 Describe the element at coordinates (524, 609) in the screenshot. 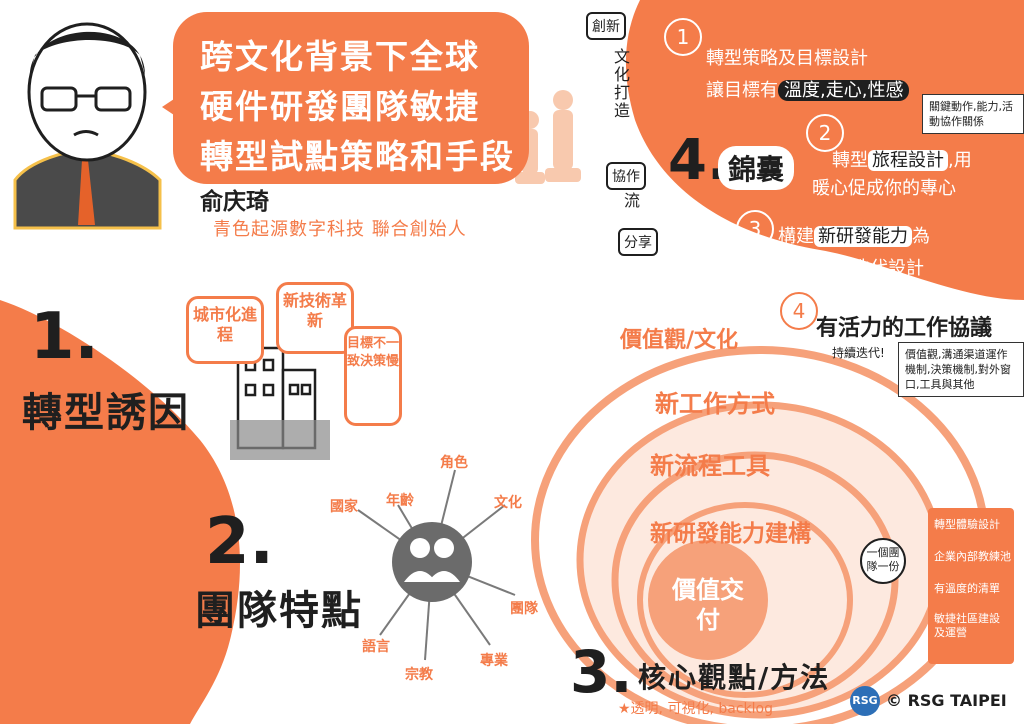

I see `topic-team: 團隊` at that location.